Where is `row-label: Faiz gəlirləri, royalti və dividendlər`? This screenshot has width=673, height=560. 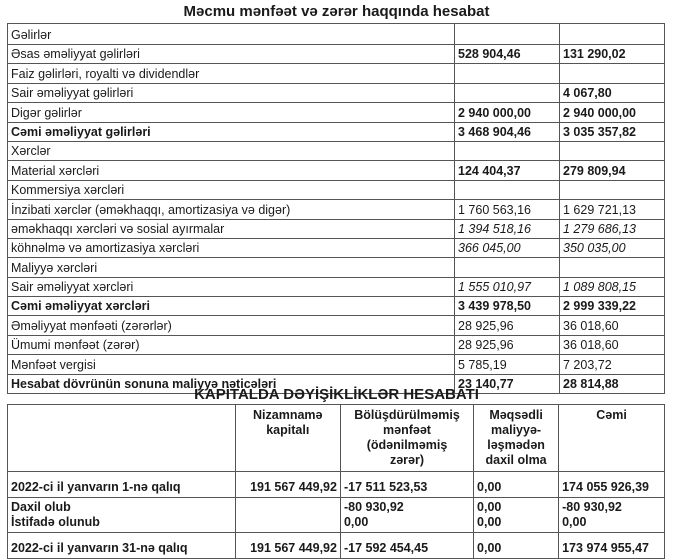 row-label: Faiz gəlirləri, royalti və dividendlər is located at coordinates (231, 73).